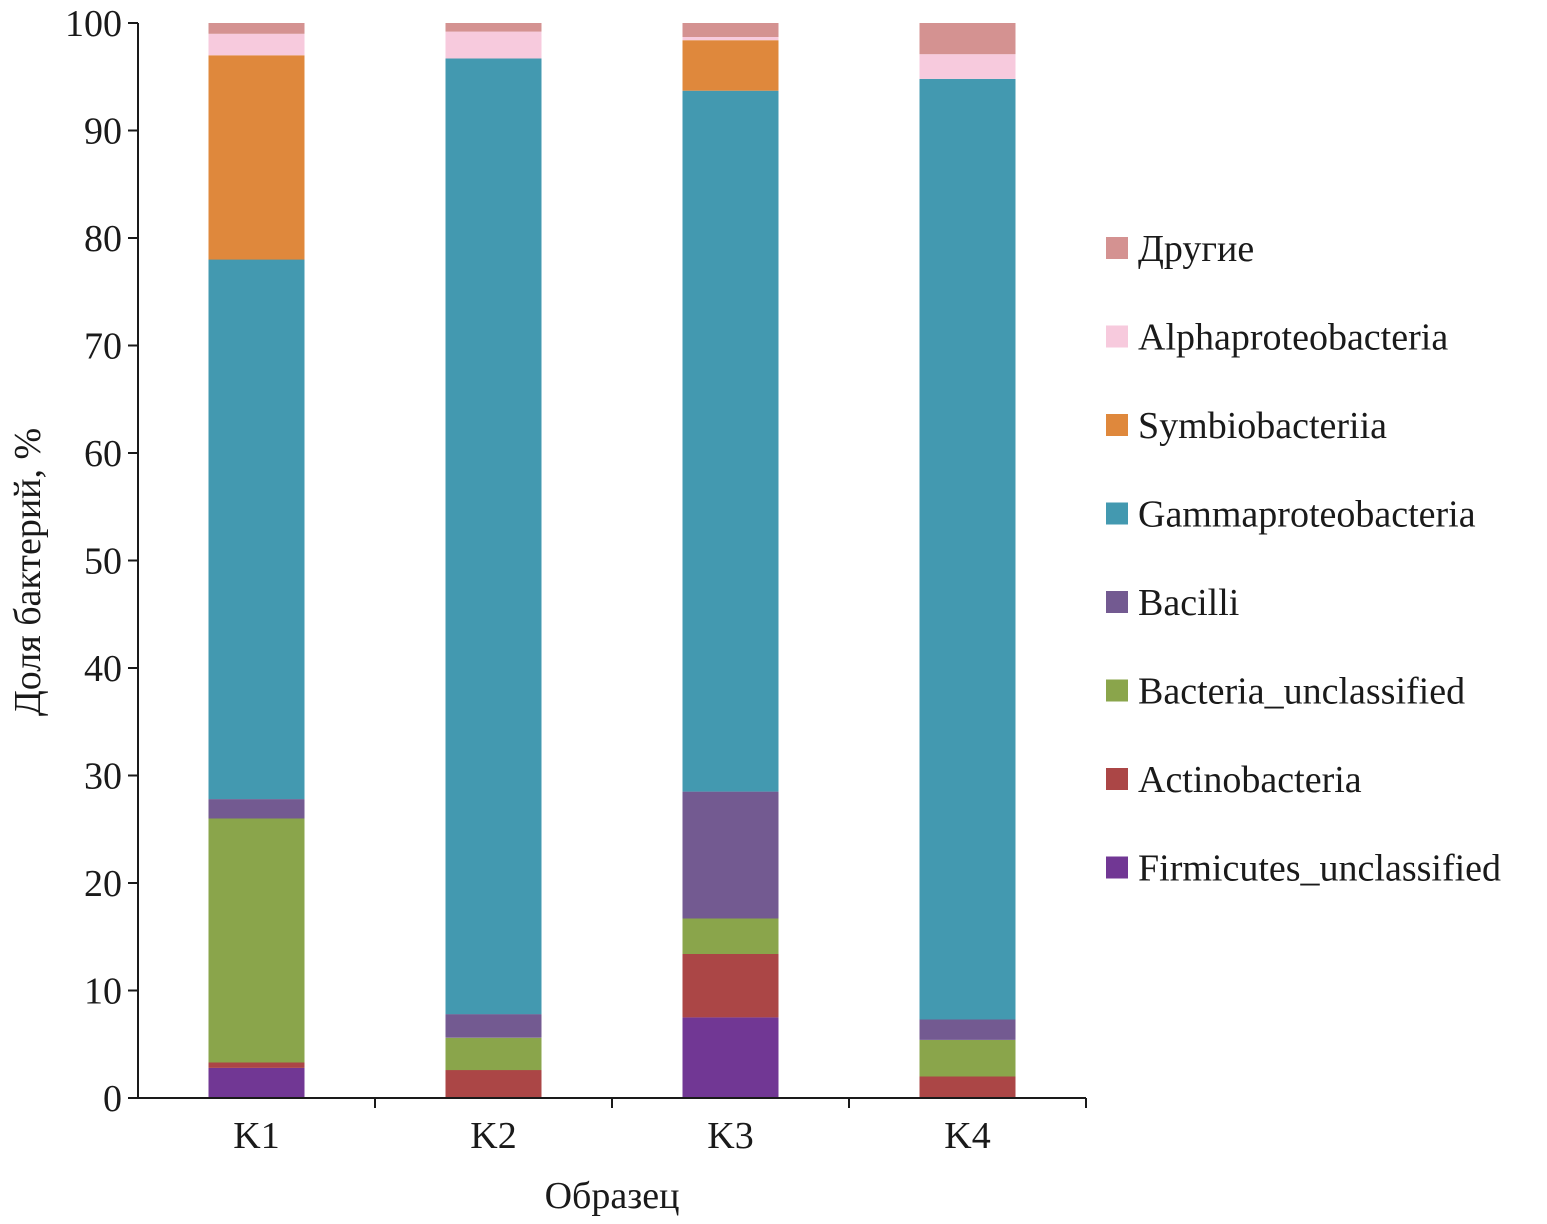  What do you see at coordinates (493, 1084) in the screenshot?
I see `bar-k2-actinobacteria` at bounding box center [493, 1084].